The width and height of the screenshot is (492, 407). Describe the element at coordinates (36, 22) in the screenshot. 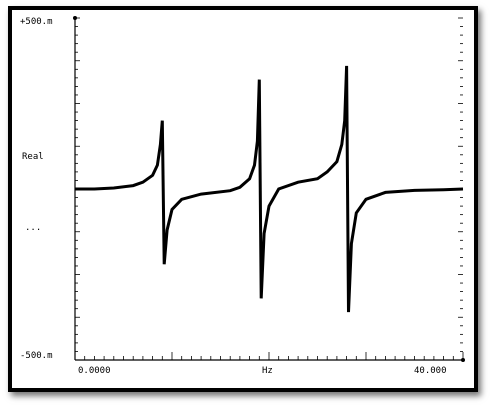

I see `y-top-label: +500.m` at that location.